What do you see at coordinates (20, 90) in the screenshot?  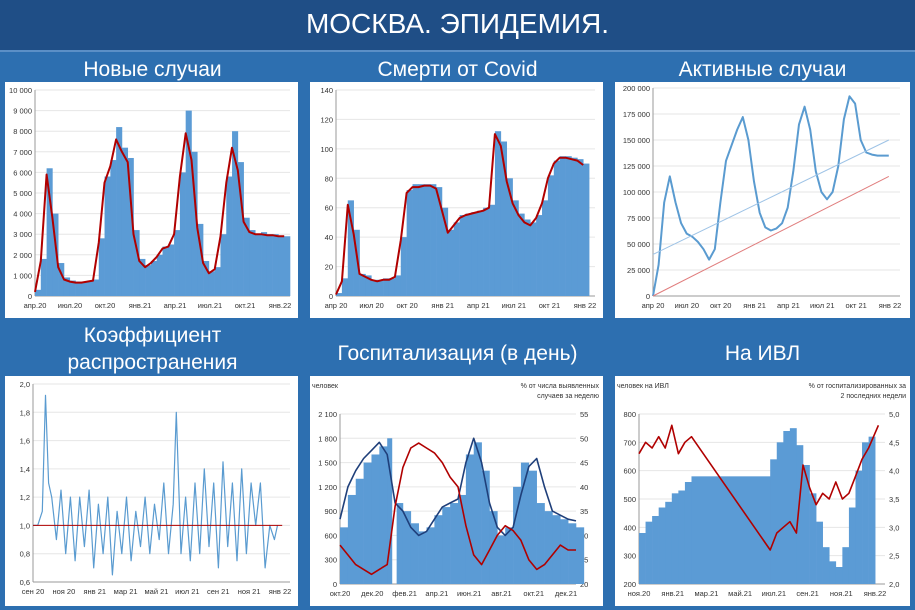 I see `y-tick-label: 10 000` at bounding box center [20, 90].